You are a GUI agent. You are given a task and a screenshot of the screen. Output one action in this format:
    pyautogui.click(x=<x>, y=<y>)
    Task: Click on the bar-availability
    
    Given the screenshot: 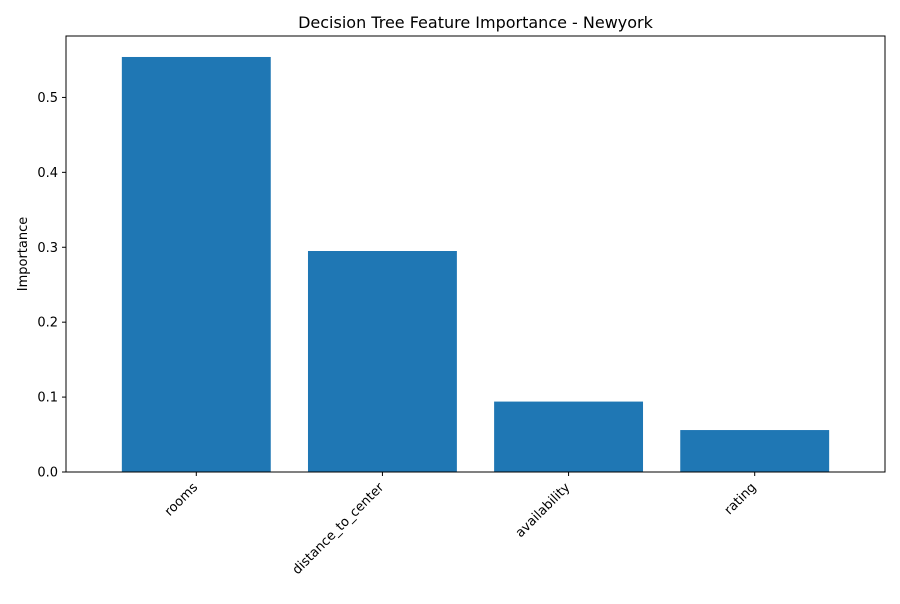 What is the action you would take?
    pyautogui.click(x=569, y=436)
    